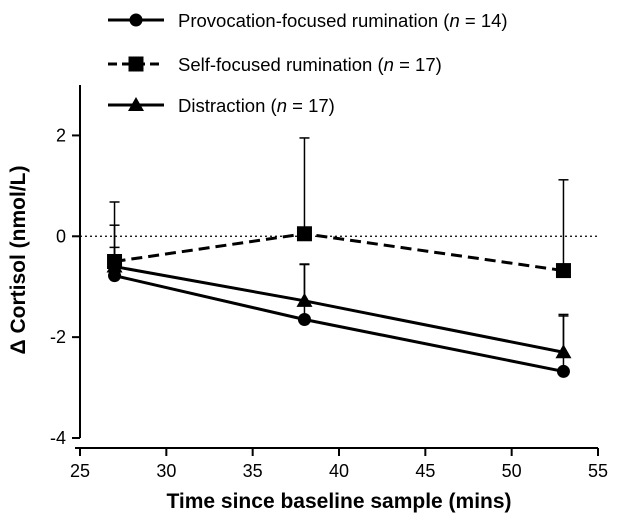 This screenshot has width=630, height=518. What do you see at coordinates (598, 471) in the screenshot?
I see `x-tick-label: 55` at bounding box center [598, 471].